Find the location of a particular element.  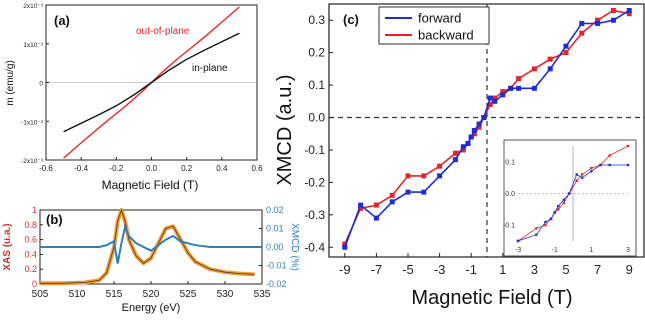

x-tick-label: 5 is located at coordinates (565, 269).